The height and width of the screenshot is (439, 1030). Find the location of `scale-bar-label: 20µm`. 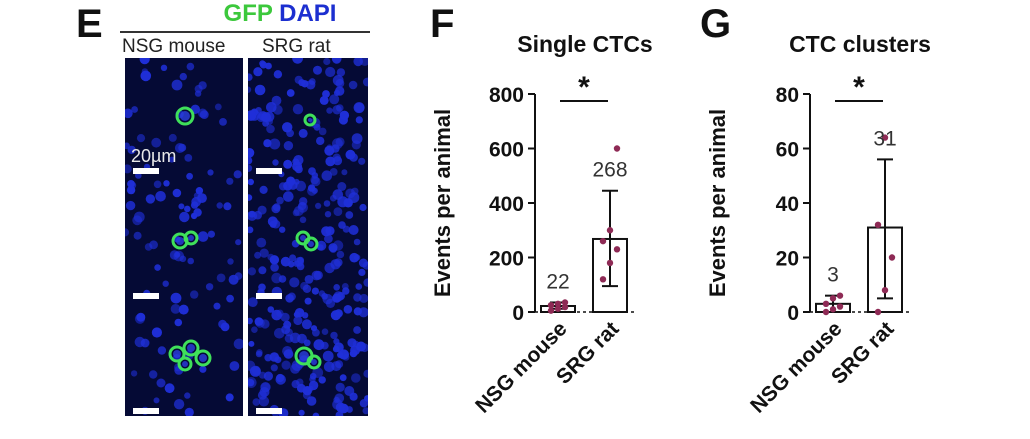

scale-bar-label: 20µm is located at coordinates (154, 156).